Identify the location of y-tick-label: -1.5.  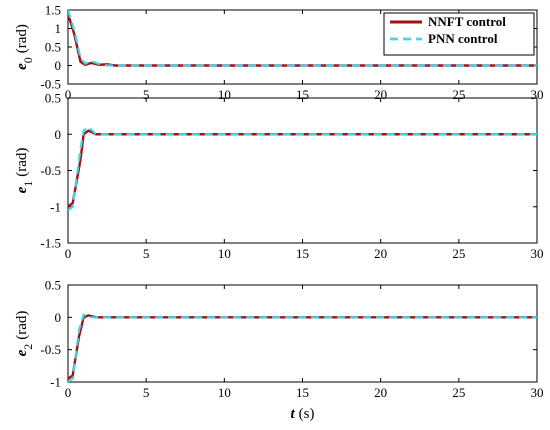
(50, 243).